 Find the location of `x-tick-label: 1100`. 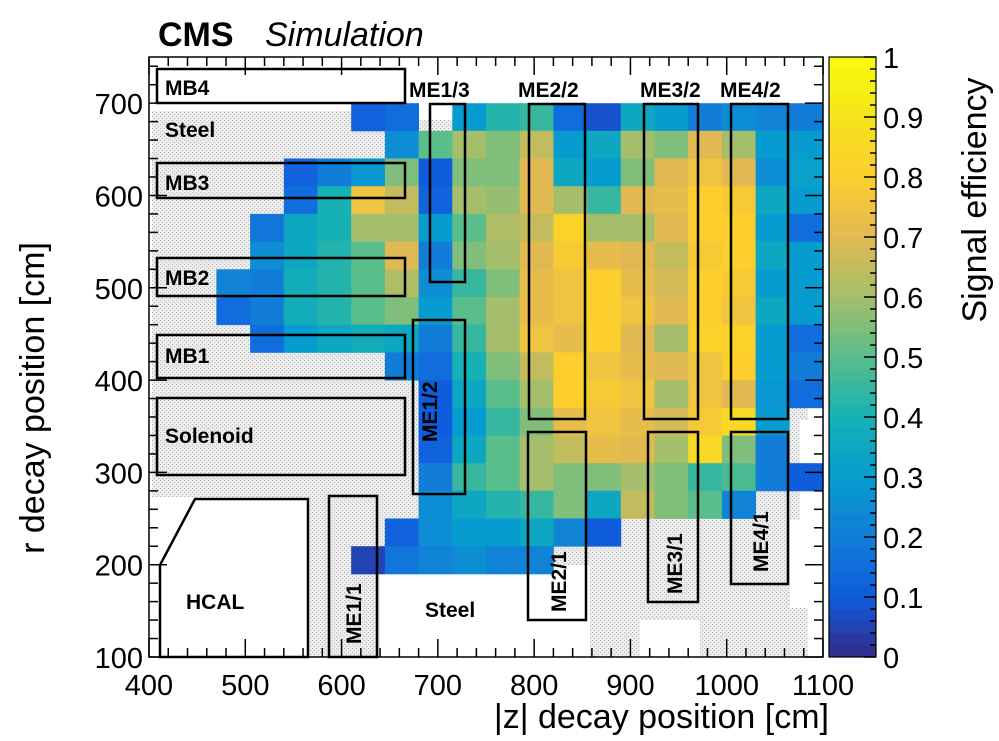

x-tick-label: 1100 is located at coordinates (823, 686).